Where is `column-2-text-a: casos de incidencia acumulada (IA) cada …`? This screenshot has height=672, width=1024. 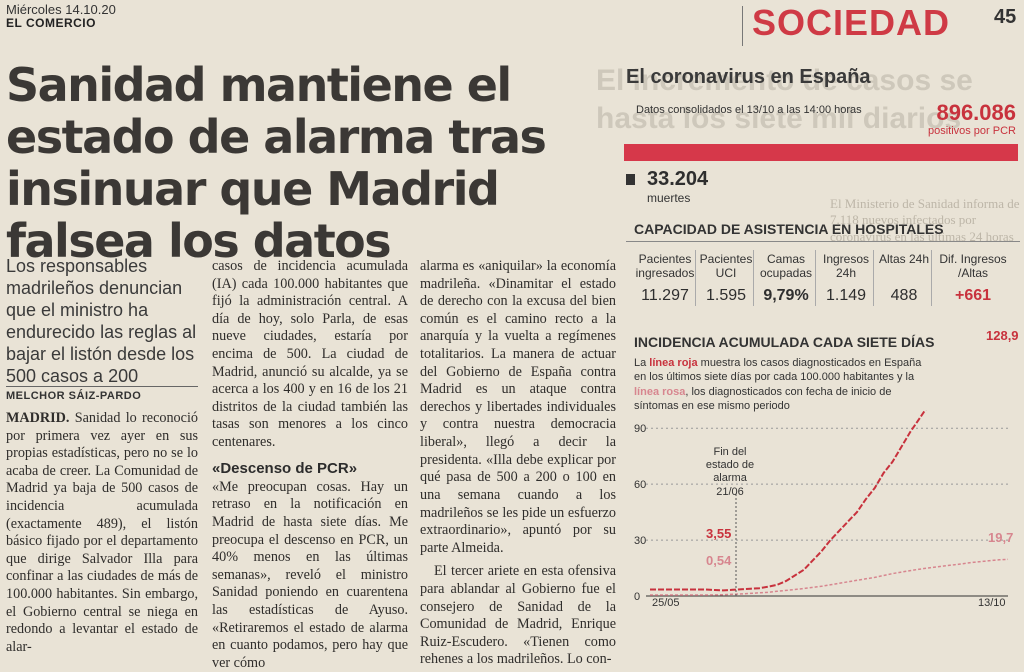
column-2-text-a: casos de incidencia acumulada (IA) cada … is located at coordinates (310, 354).